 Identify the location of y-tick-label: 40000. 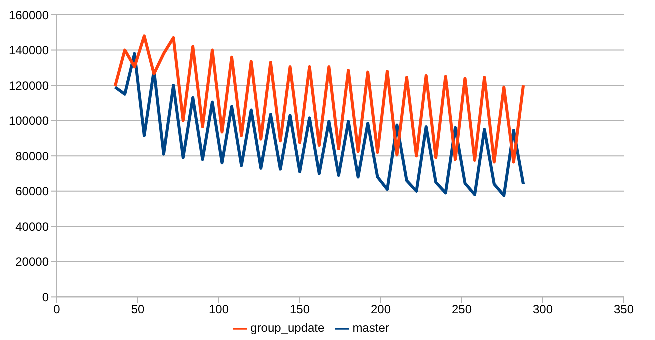
(33, 227).